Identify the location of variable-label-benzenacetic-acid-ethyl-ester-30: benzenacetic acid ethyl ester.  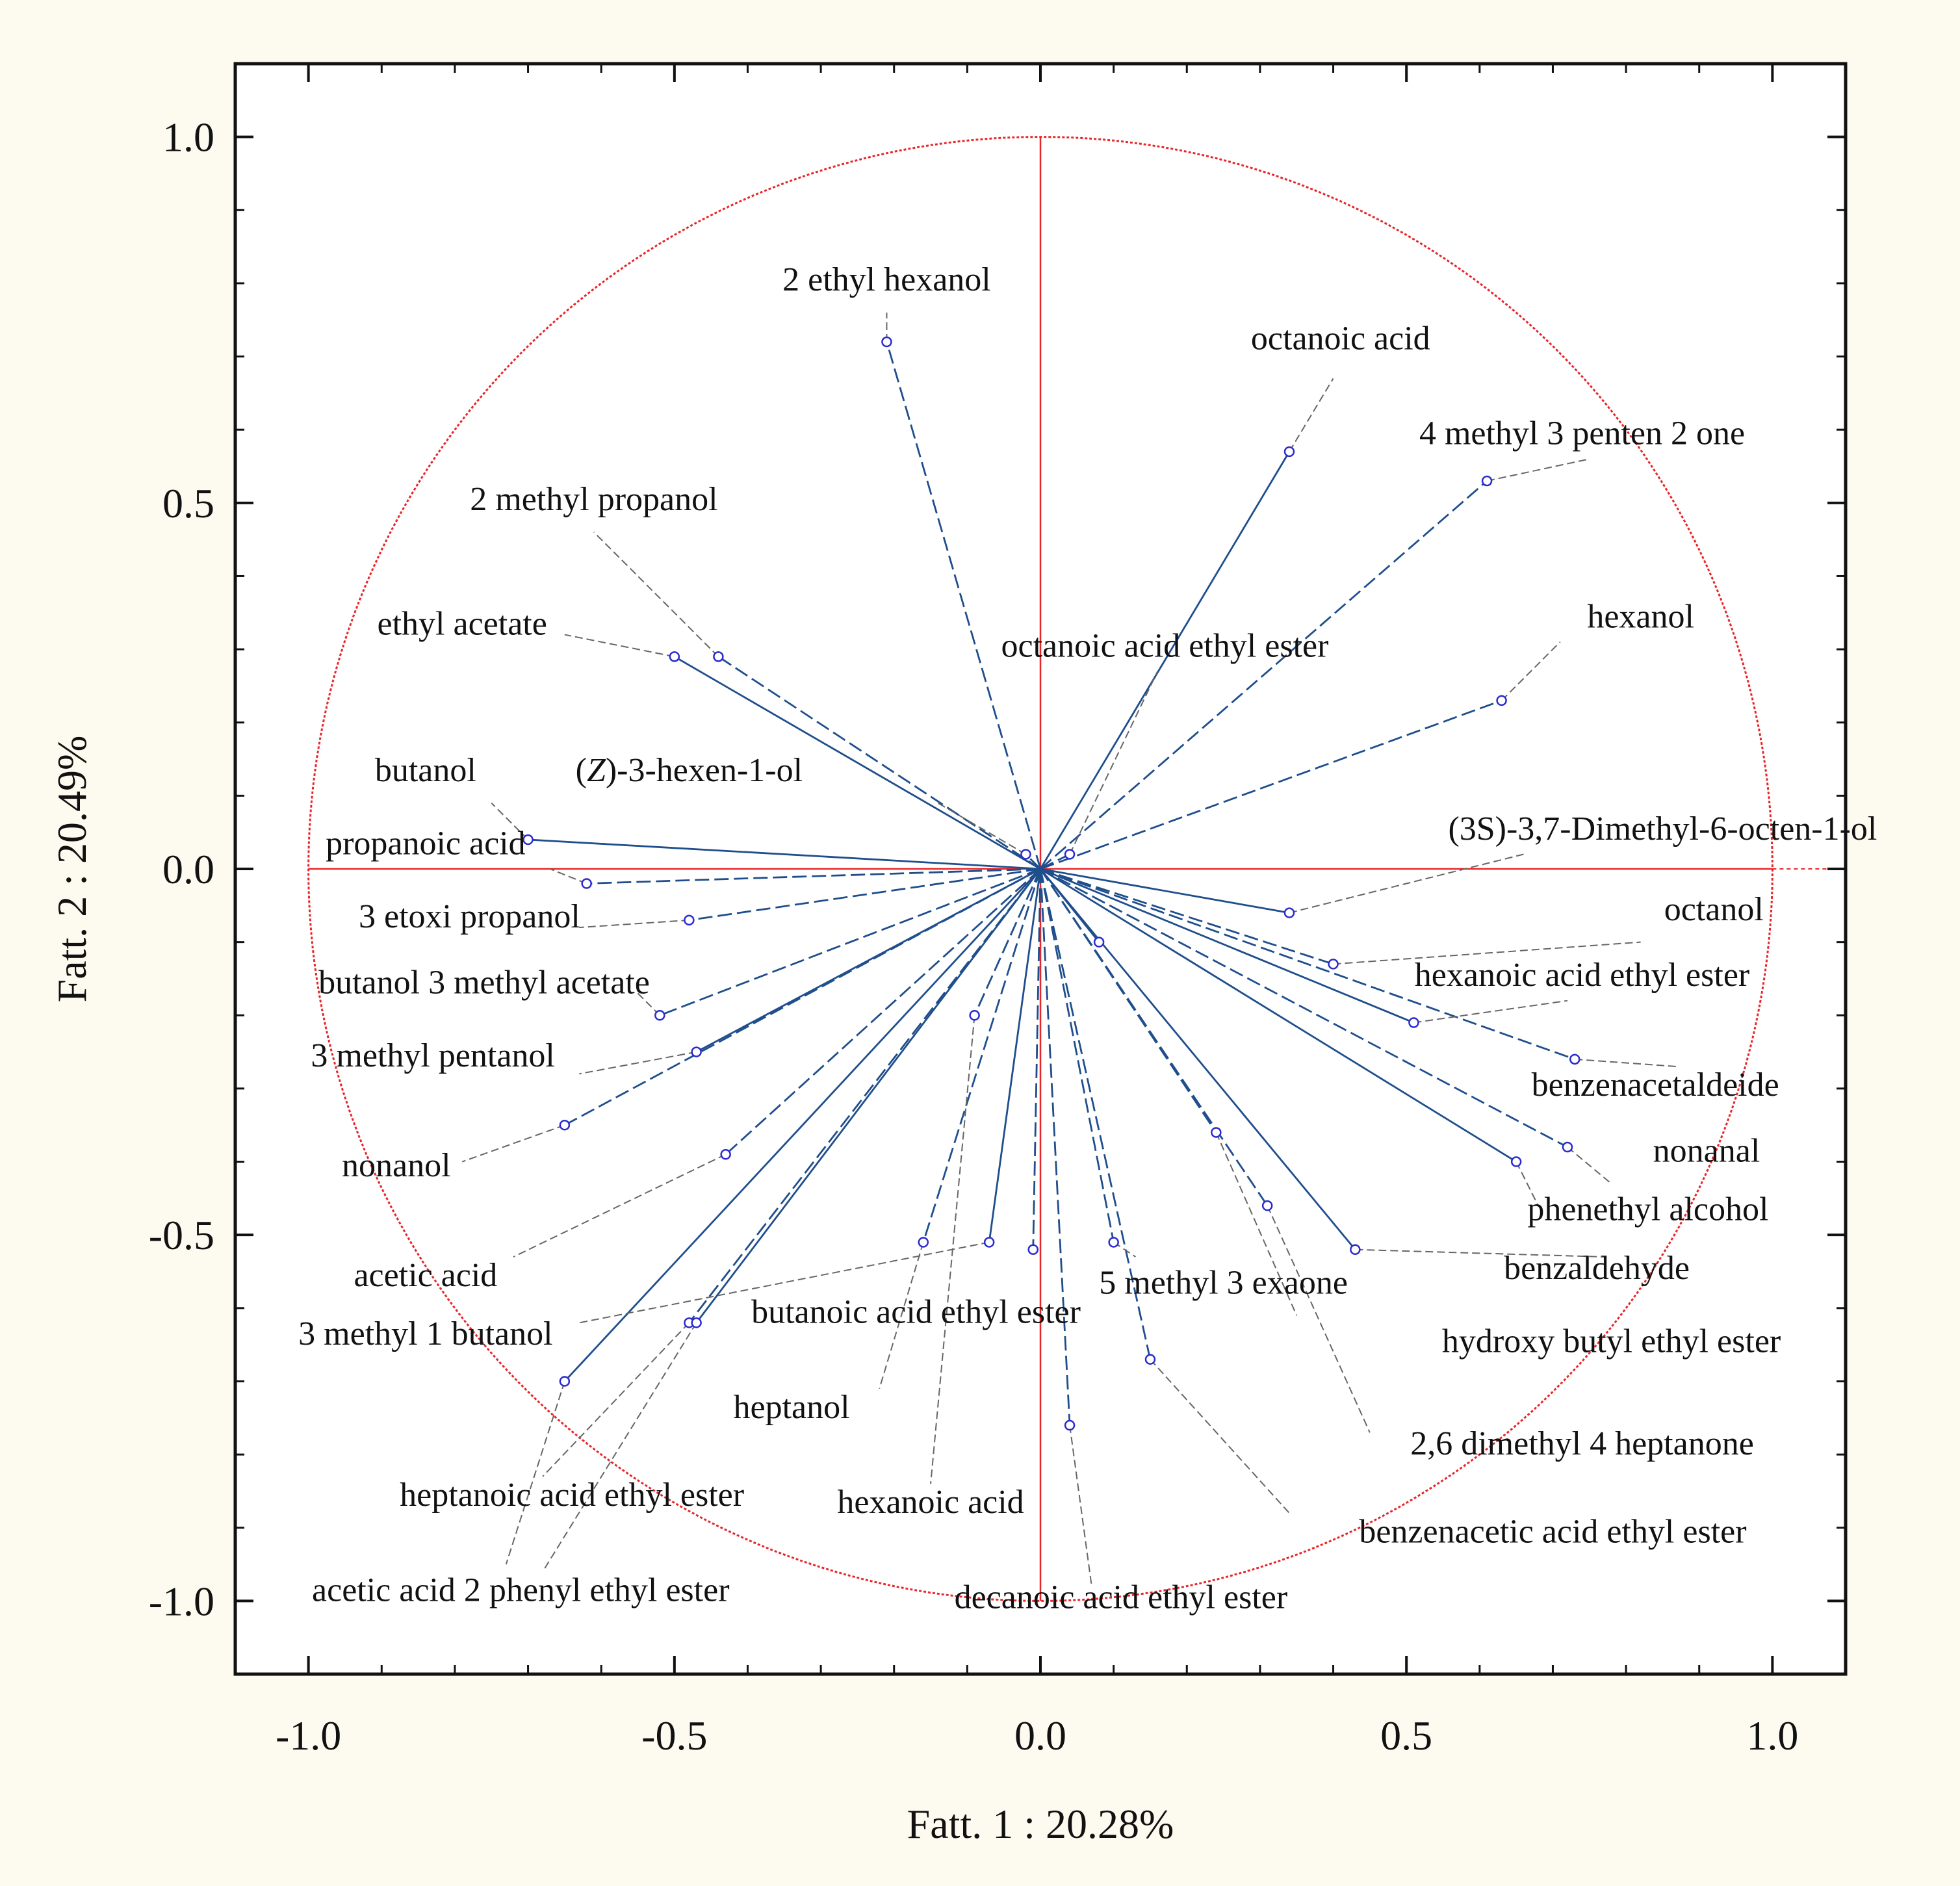
(1552, 1531).